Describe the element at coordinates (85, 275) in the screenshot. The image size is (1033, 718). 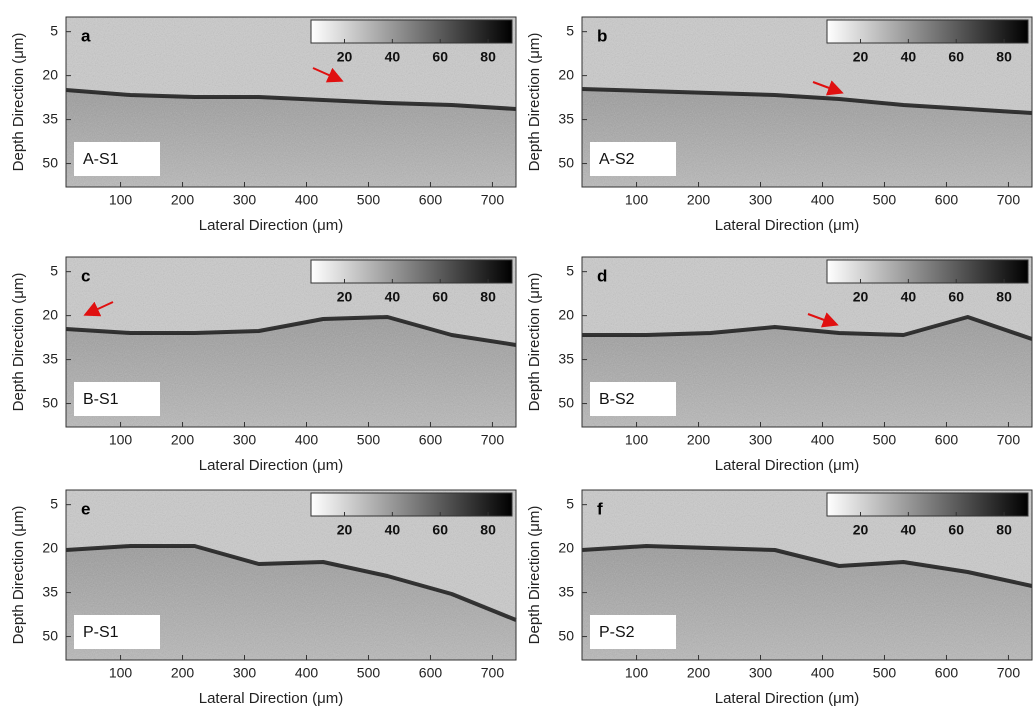
I see `panel-letter: c` at that location.